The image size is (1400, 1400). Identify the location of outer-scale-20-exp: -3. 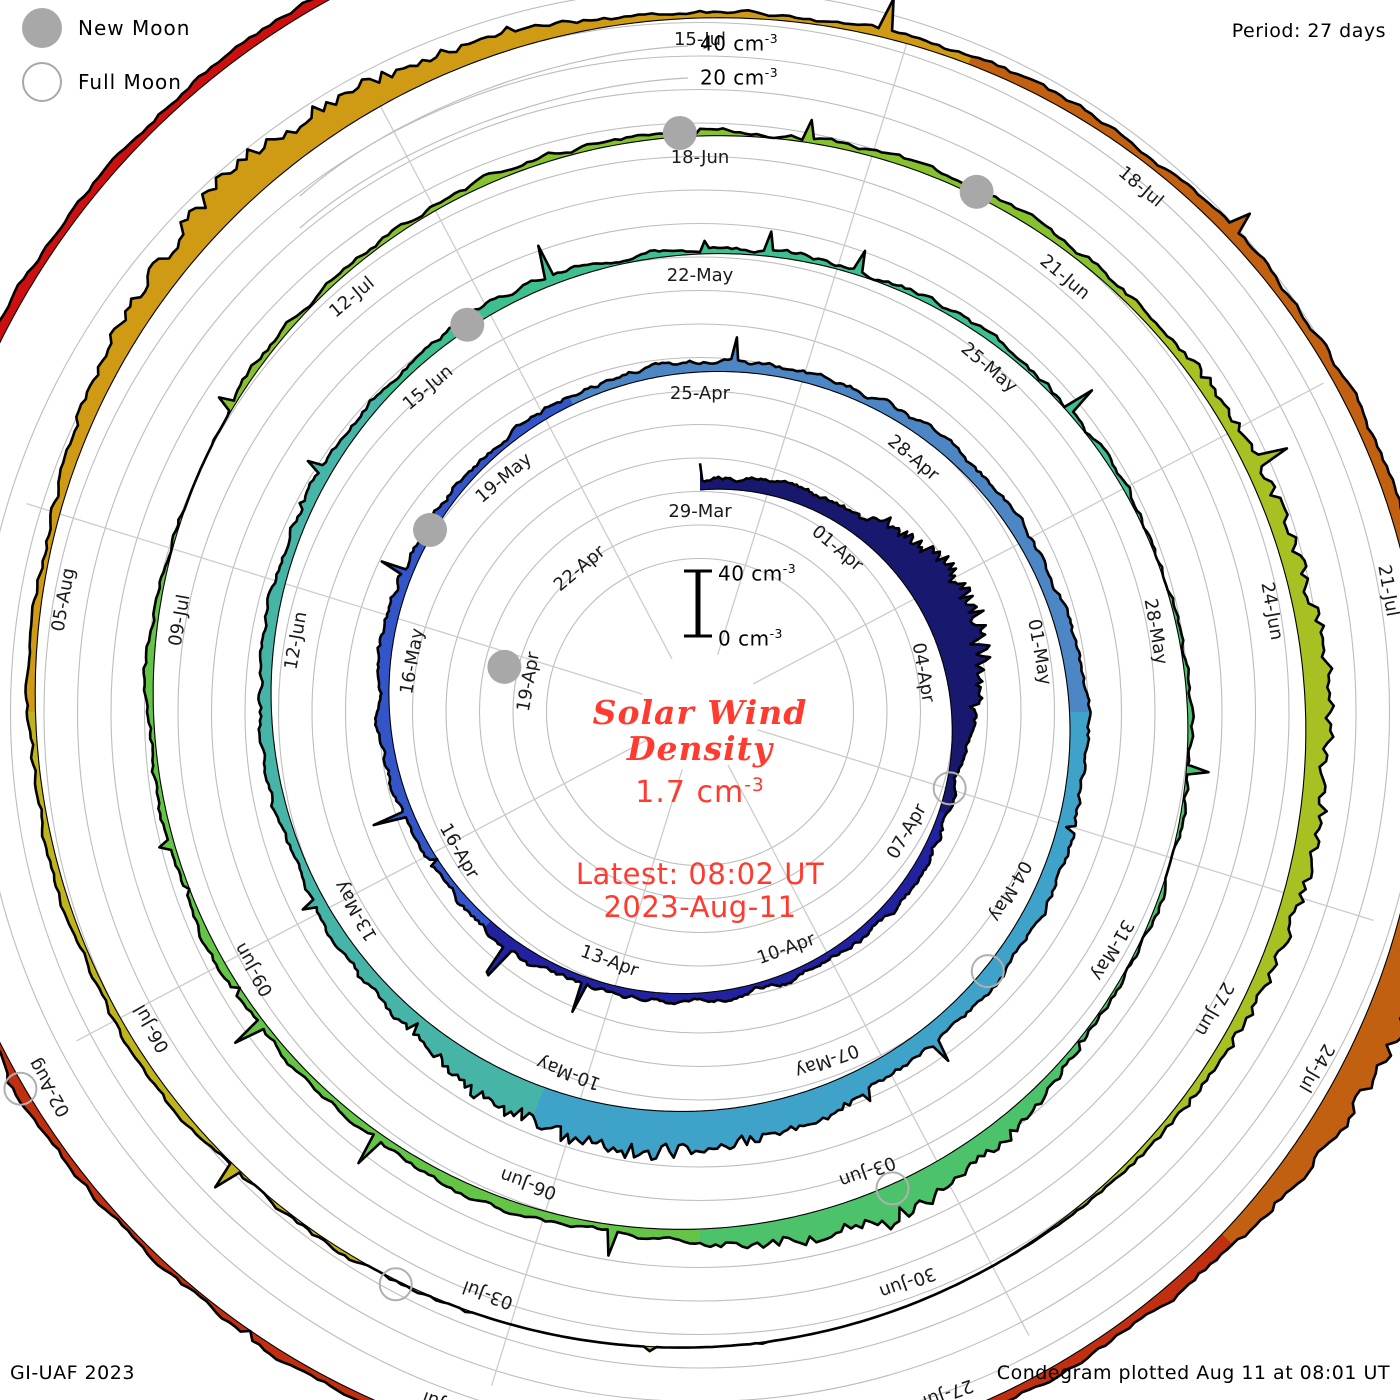
(771, 72).